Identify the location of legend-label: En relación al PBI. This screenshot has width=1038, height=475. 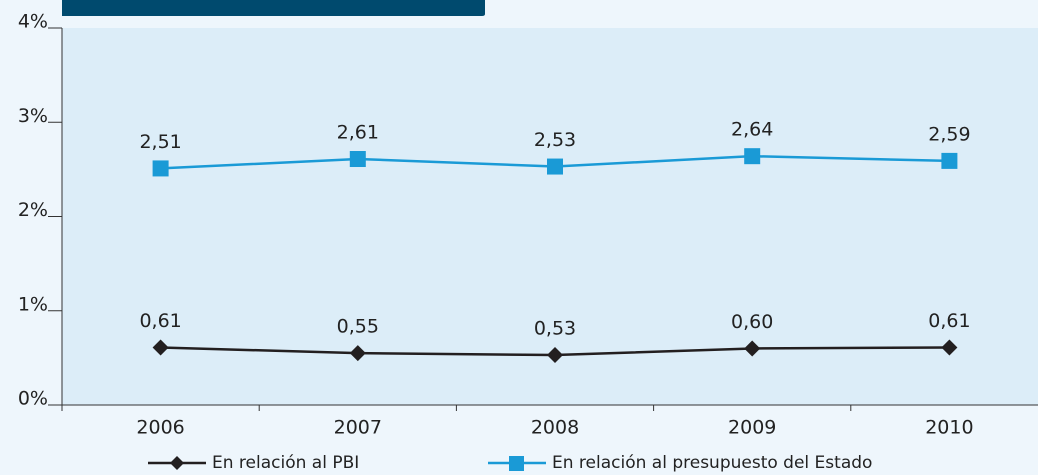
(285, 463).